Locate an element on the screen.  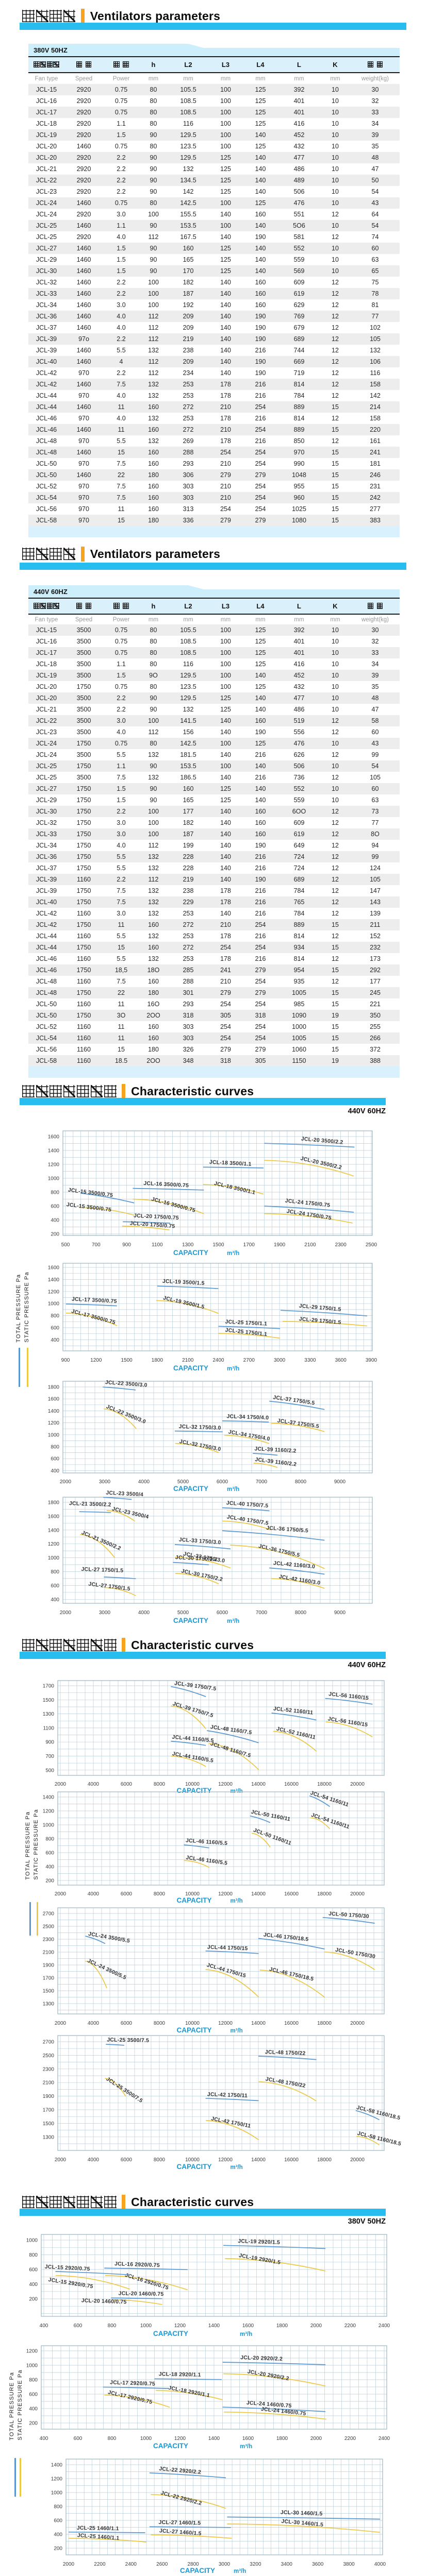
curve-label: JCL-20 2920/2.2 is located at coordinates (268, 2375).